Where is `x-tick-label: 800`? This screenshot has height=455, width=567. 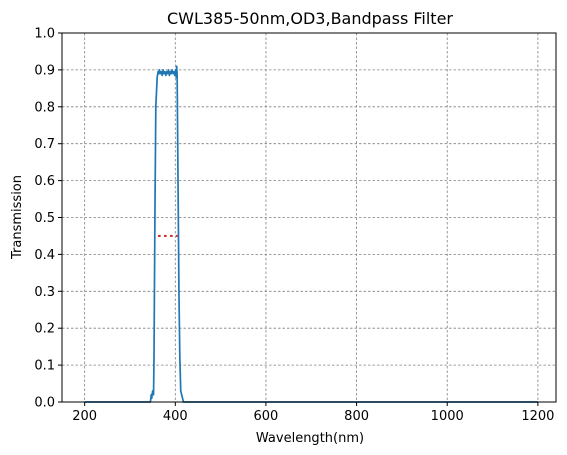
x-tick-label: 800 is located at coordinates (356, 416).